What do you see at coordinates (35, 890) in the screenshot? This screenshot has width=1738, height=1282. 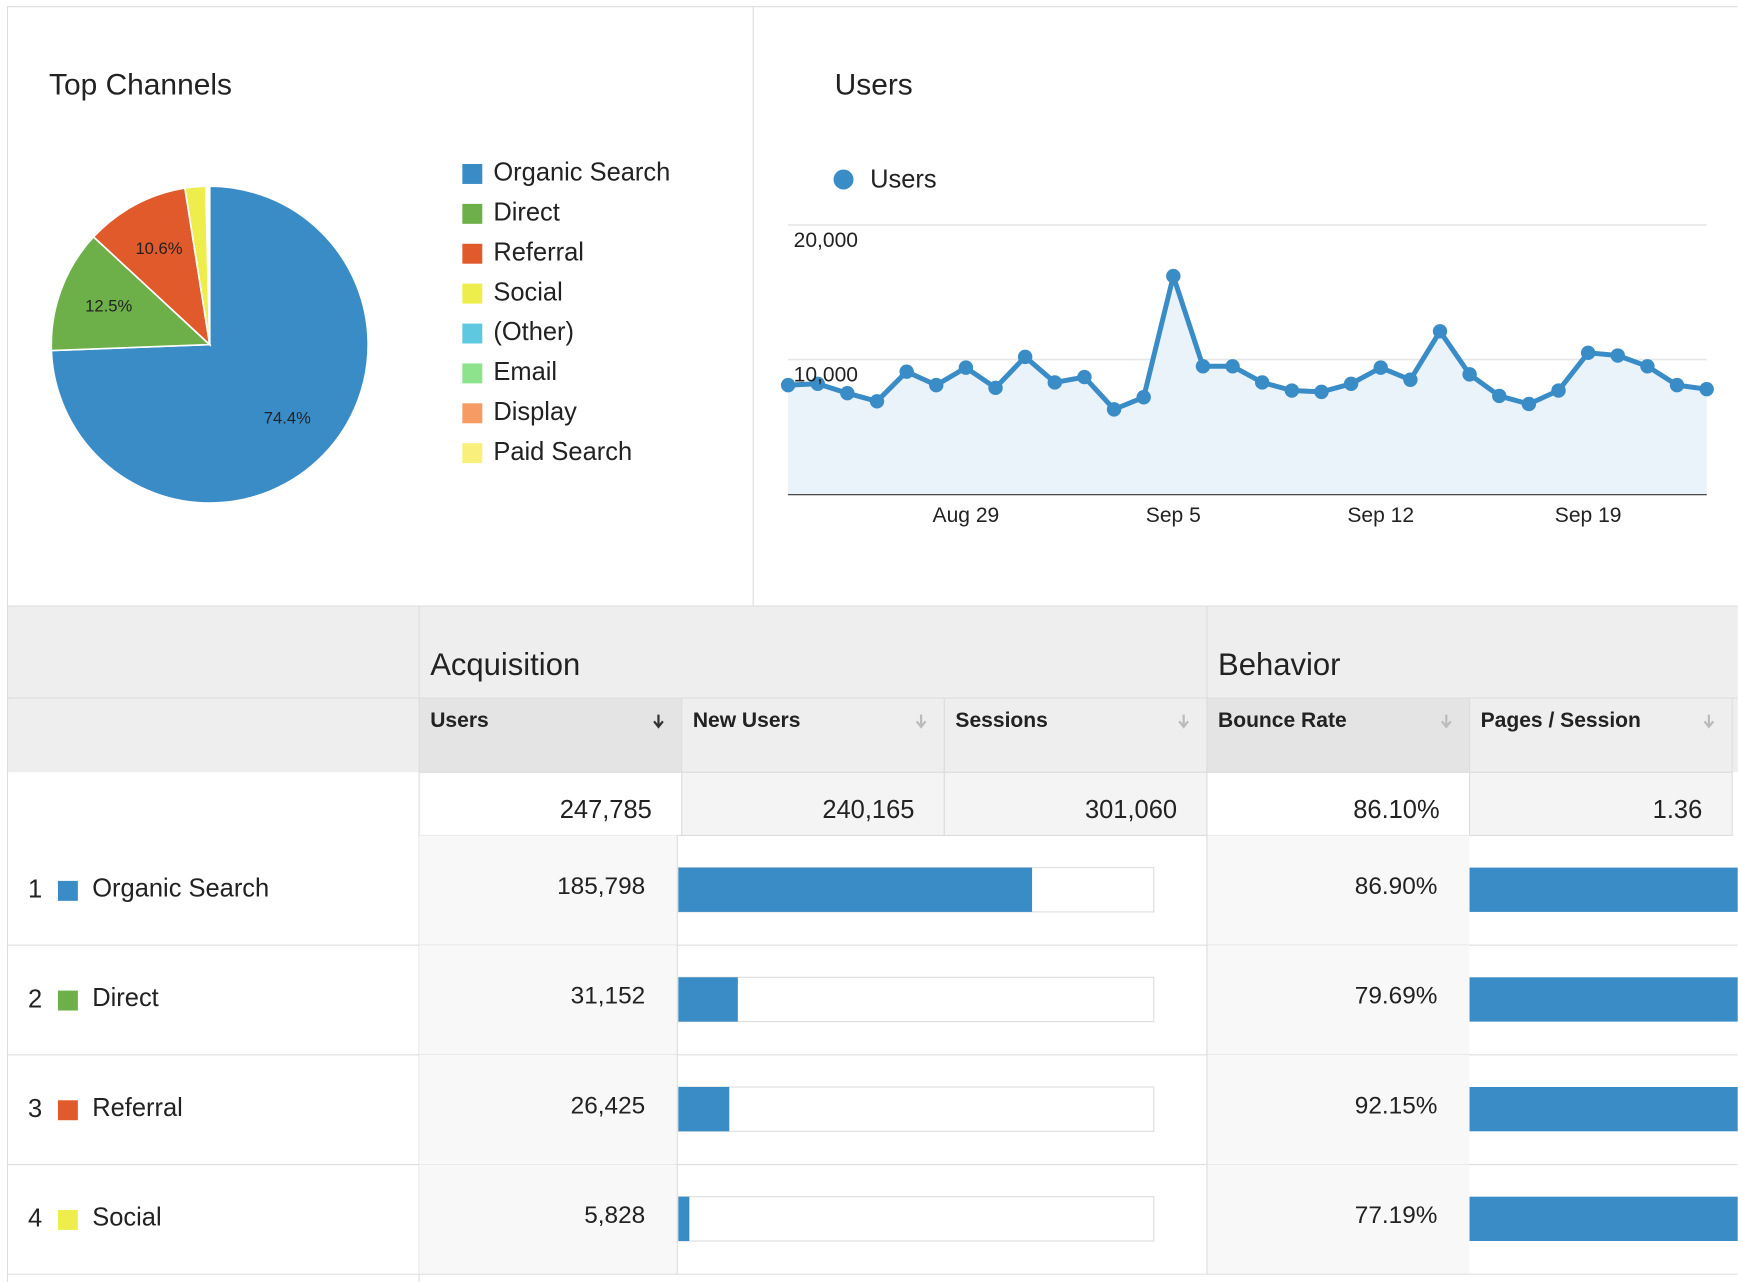 I see `row-rank: 1` at bounding box center [35, 890].